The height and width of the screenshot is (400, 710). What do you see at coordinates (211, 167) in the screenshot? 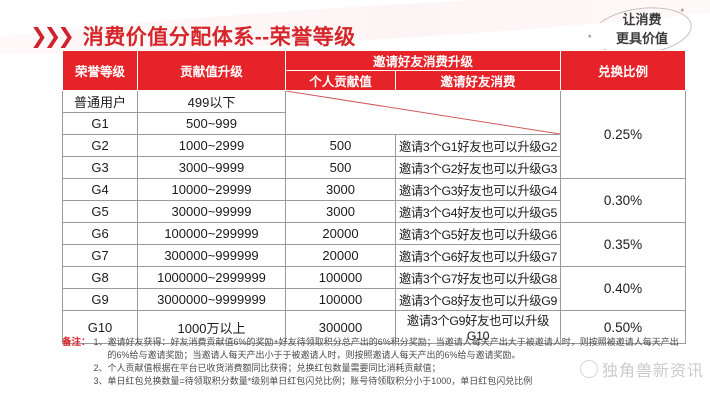
I see `range-cell: 3000~9999` at bounding box center [211, 167].